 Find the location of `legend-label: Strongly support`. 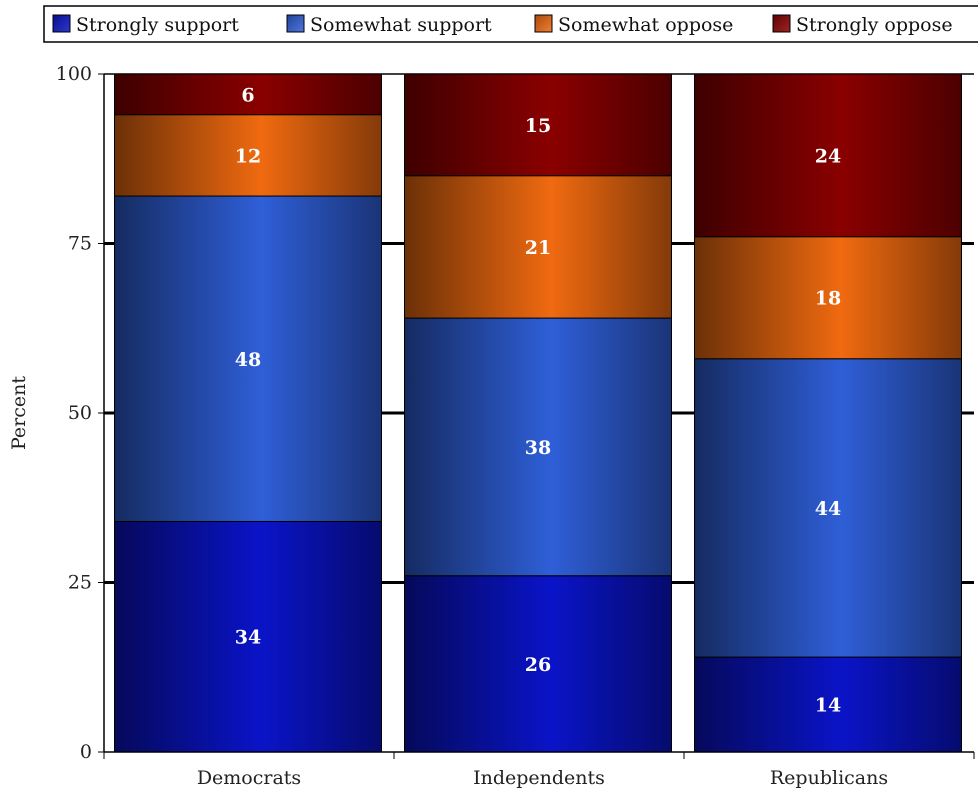

legend-label: Strongly support is located at coordinates (157, 25).